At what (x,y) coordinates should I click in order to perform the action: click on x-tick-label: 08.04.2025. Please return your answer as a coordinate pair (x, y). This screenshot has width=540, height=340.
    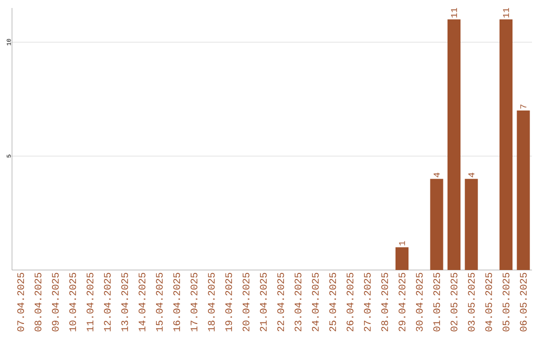
    Looking at the image, I should click on (38, 302).